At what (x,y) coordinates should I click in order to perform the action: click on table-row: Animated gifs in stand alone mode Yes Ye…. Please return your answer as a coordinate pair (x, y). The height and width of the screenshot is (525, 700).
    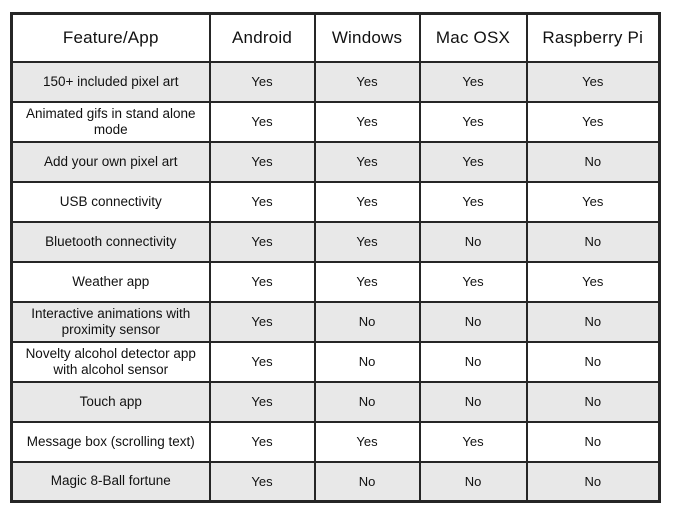
    Looking at the image, I should click on (335, 121).